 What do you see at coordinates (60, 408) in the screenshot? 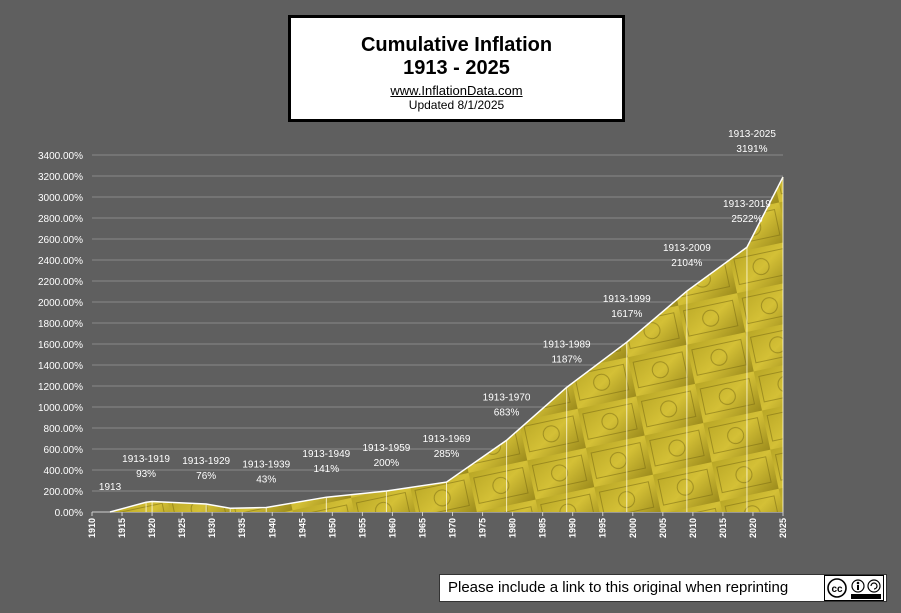
I see `y-tick-label: 1000.00%` at bounding box center [60, 408].